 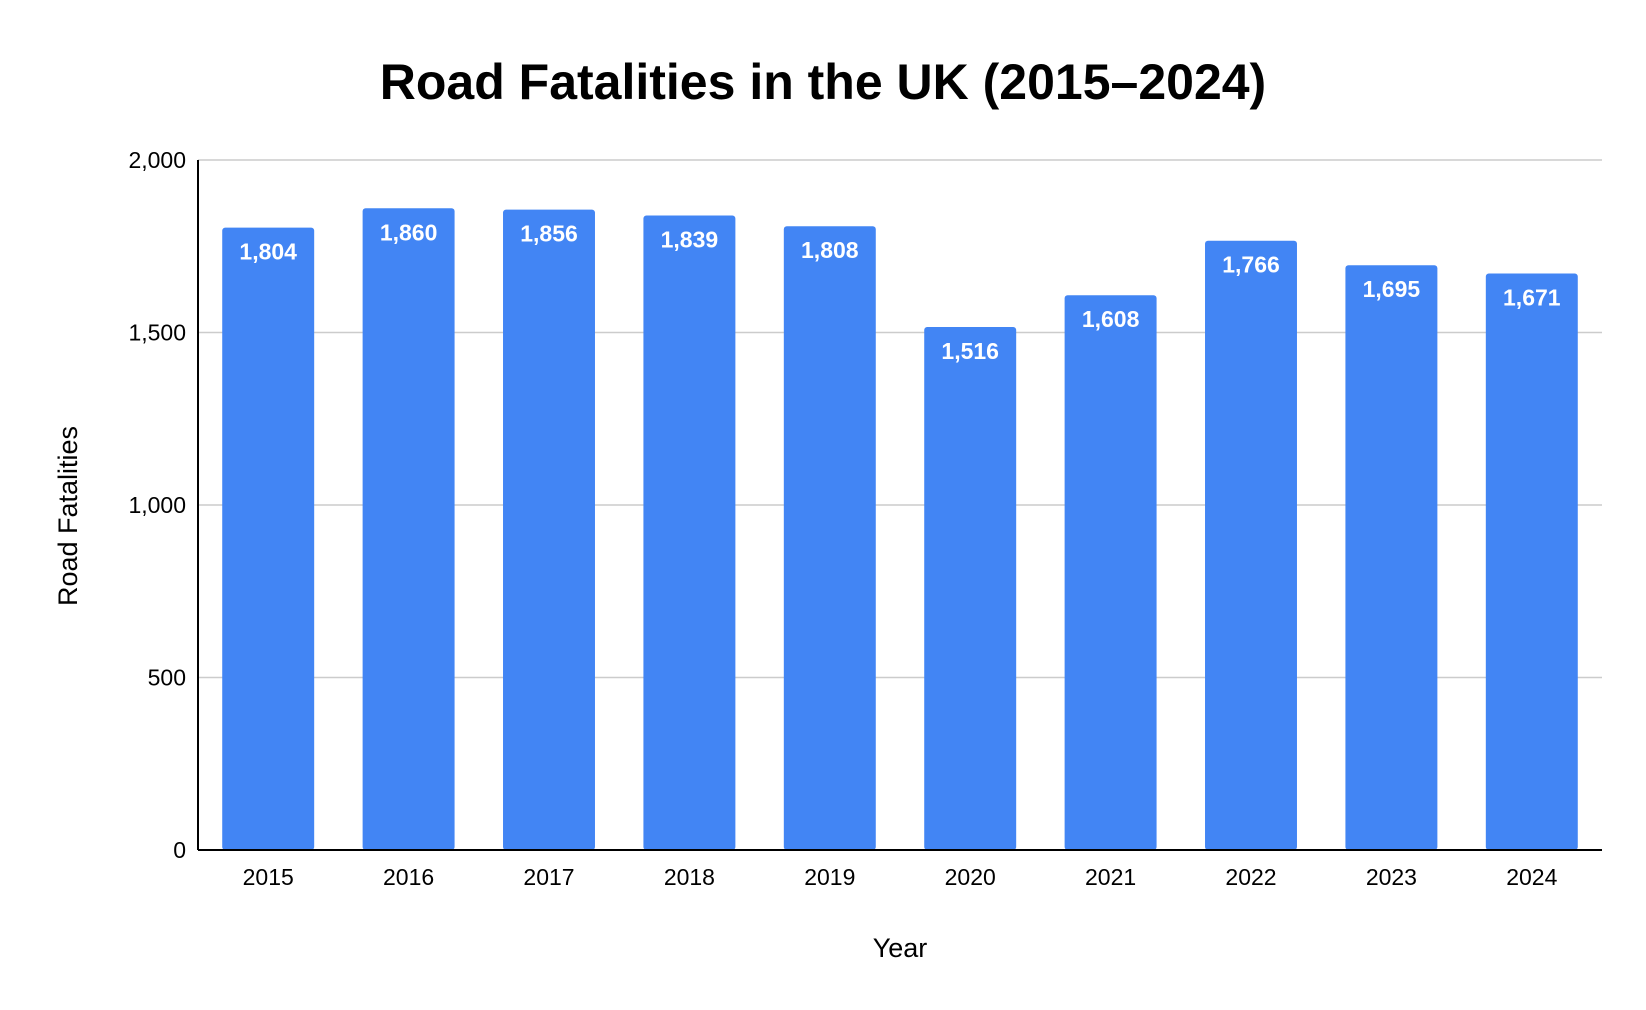 I want to click on x-tick-label: 2022, so click(x=1250, y=877).